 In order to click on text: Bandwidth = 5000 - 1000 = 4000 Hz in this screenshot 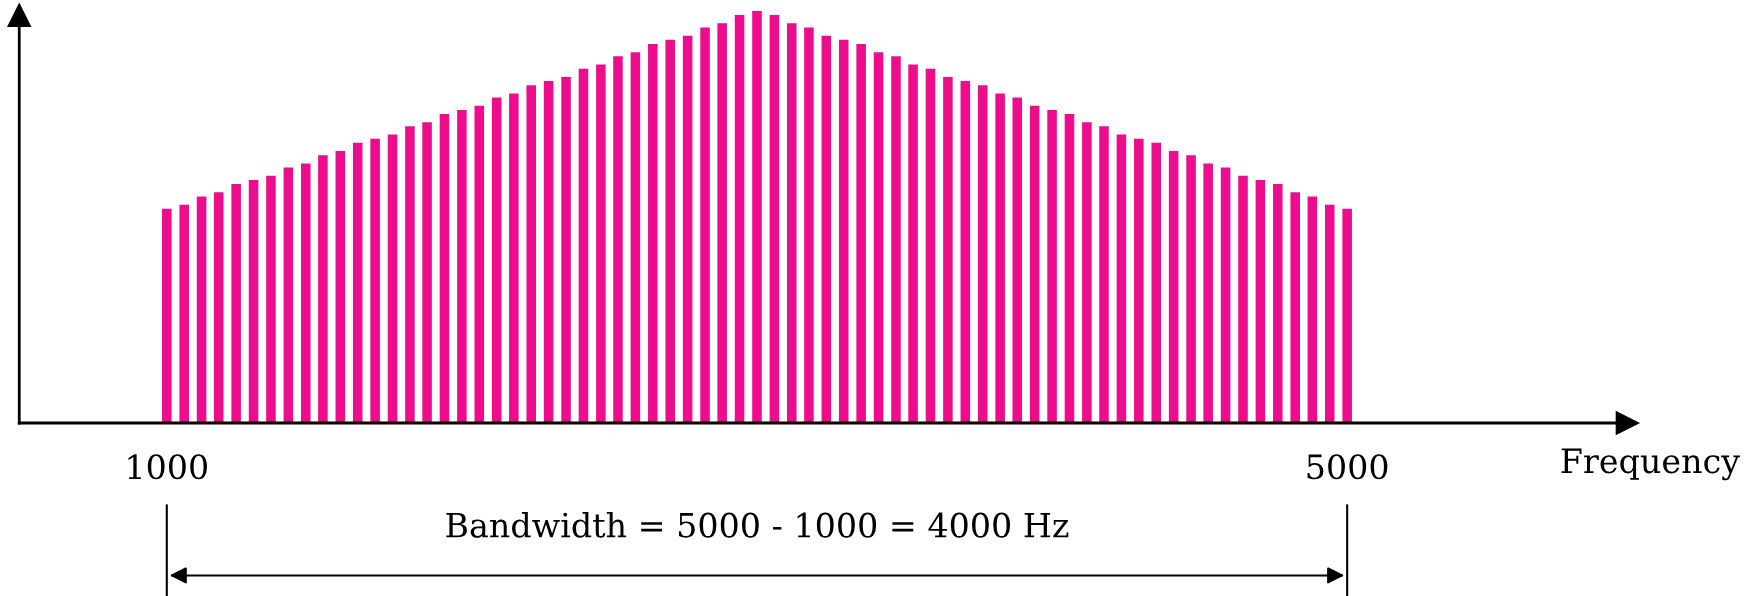, I will do `click(757, 524)`.